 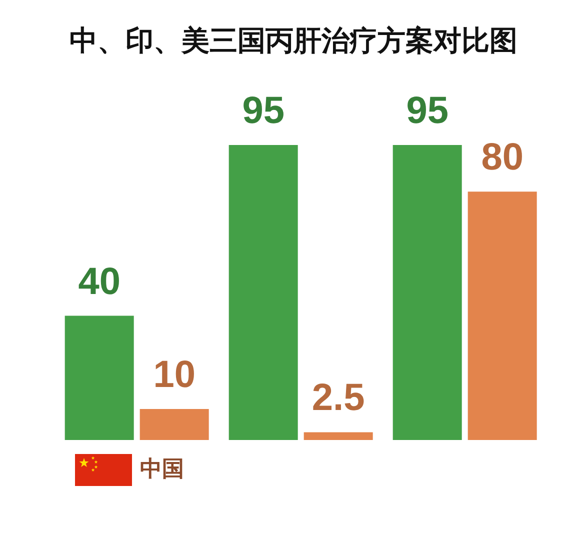 What do you see at coordinates (174, 375) in the screenshot?
I see `data-label: 10` at bounding box center [174, 375].